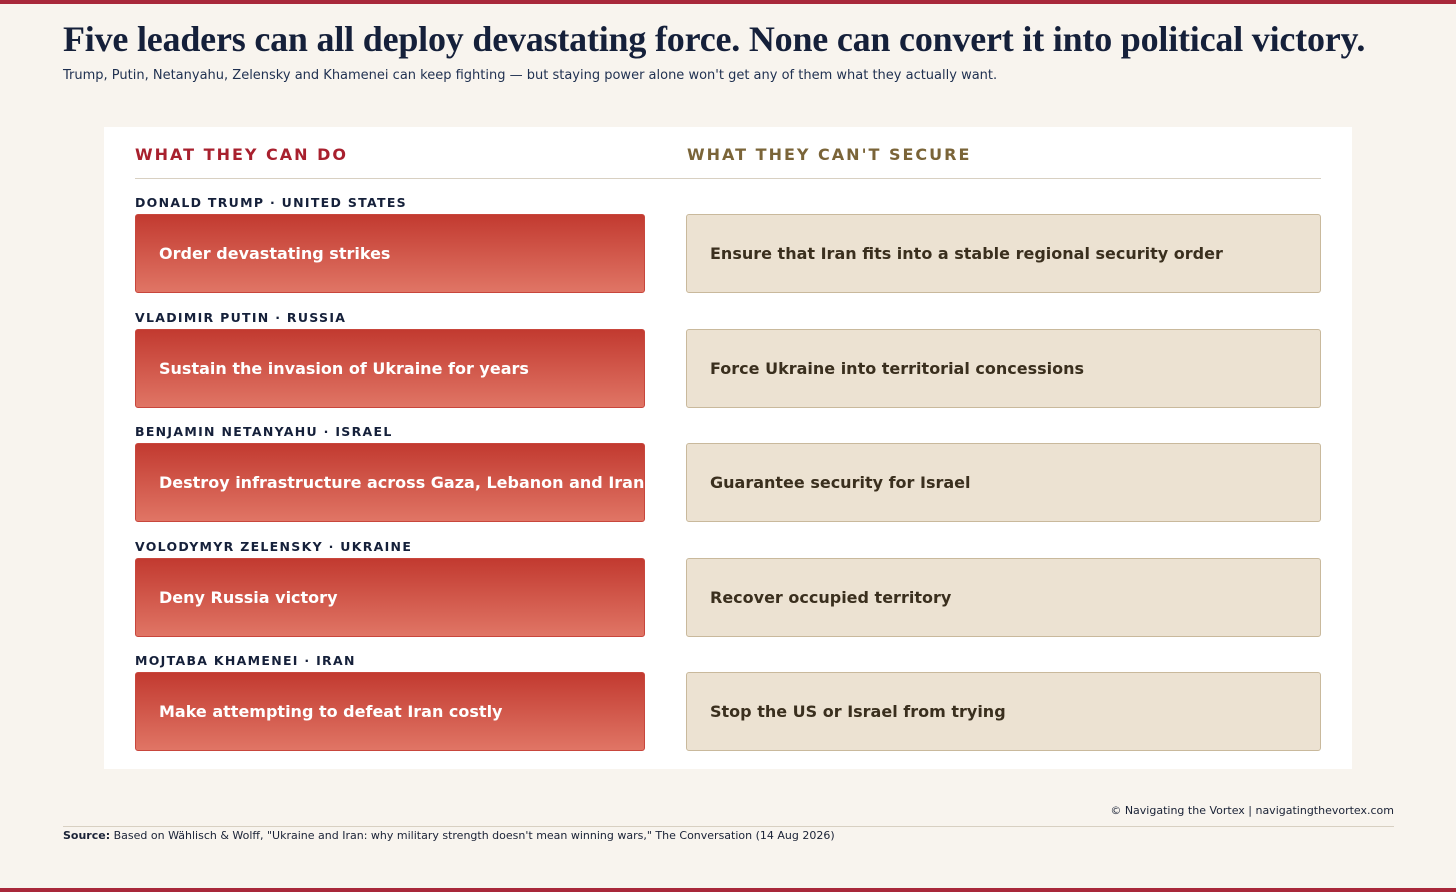 Image resolution: width=1456 pixels, height=892 pixels. Describe the element at coordinates (87, 835) in the screenshot. I see `source-label: Source:` at that location.